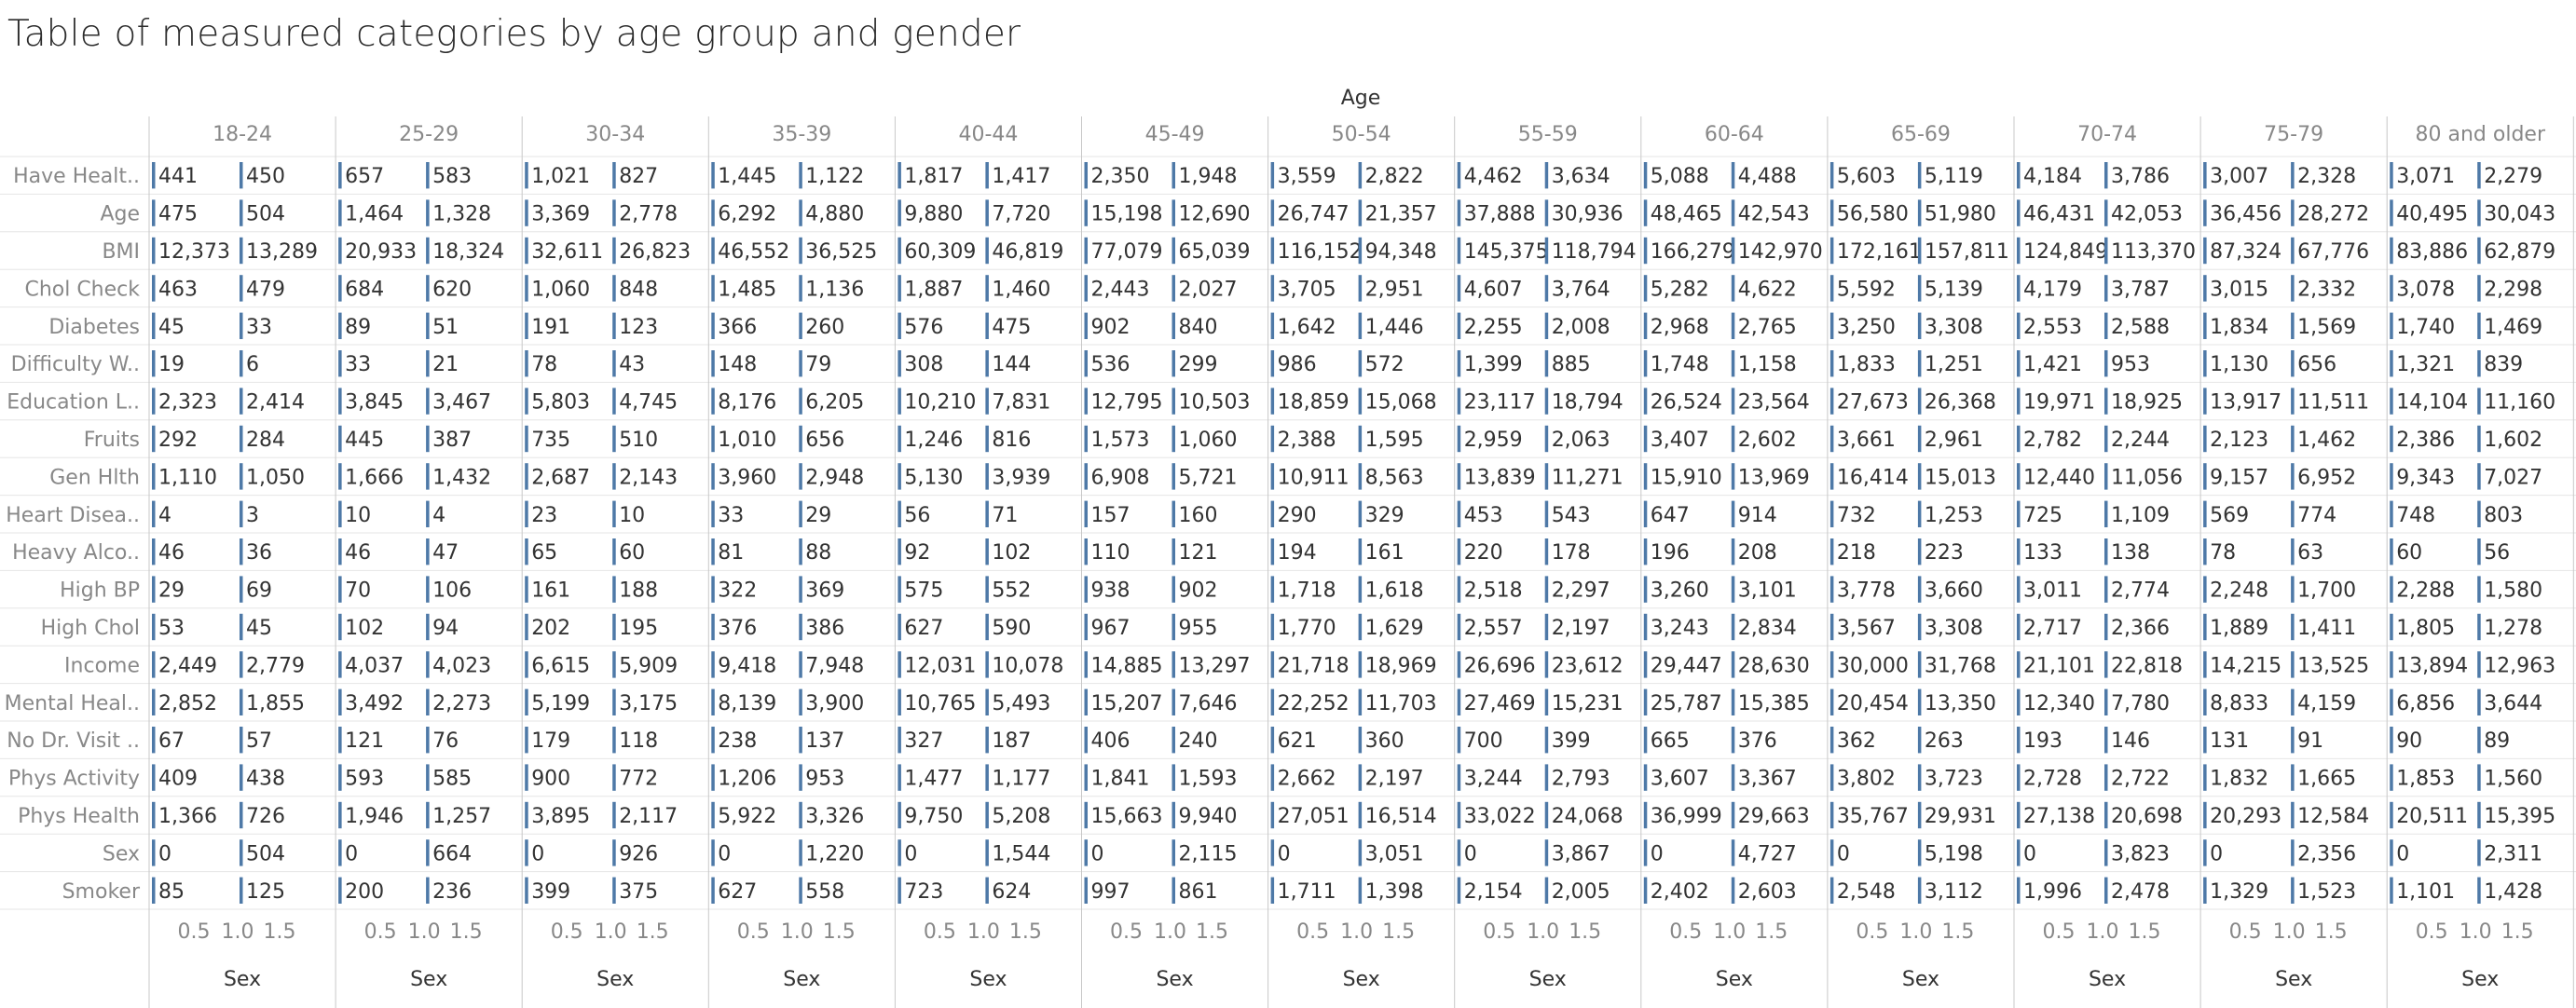 The width and height of the screenshot is (2576, 1008). I want to click on data-label: 1,220, so click(834, 853).